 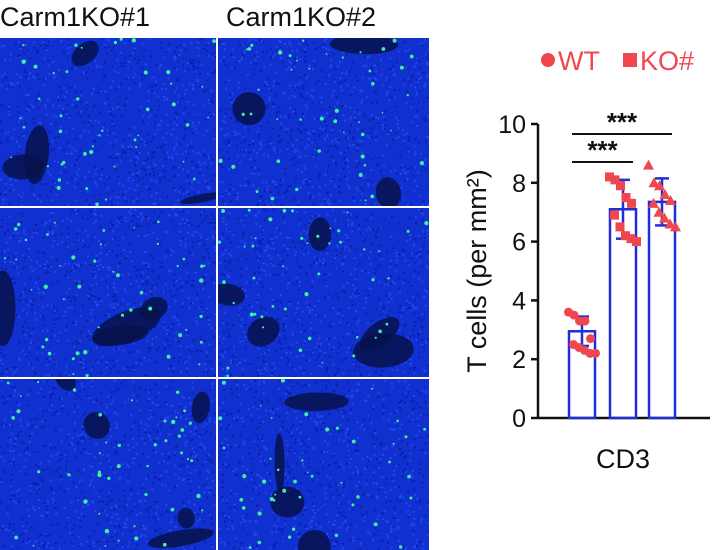 I want to click on y-tick-label: 2, so click(x=519, y=360).